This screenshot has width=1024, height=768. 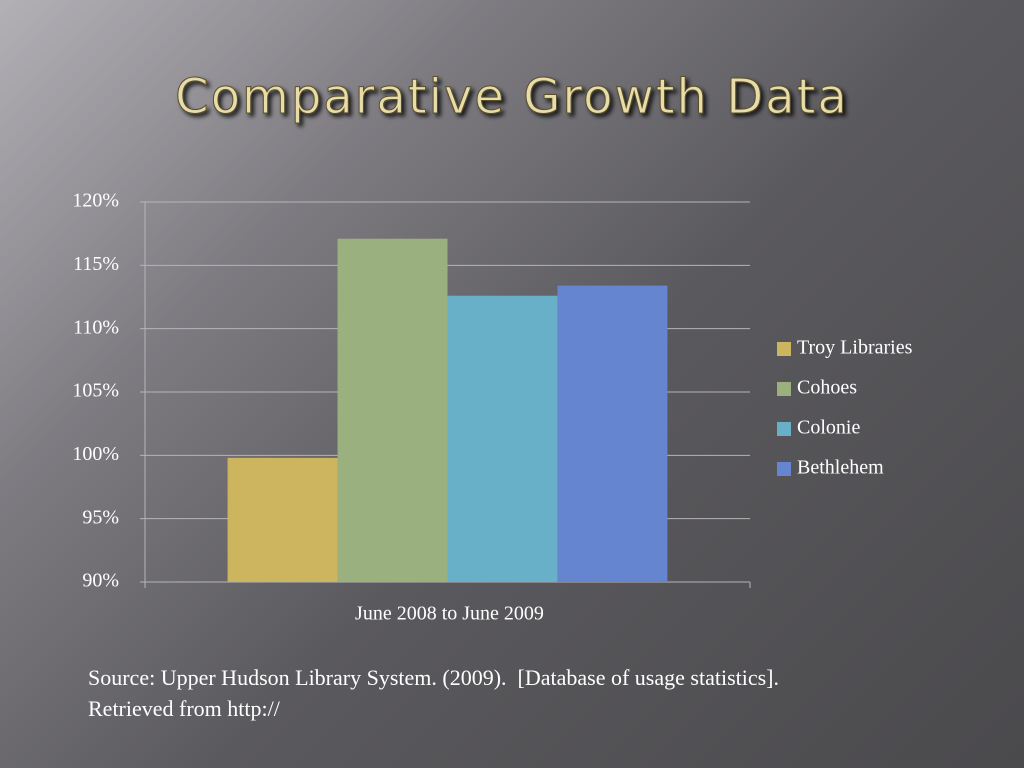 I want to click on y-tick-label: 105%, so click(x=95, y=391).